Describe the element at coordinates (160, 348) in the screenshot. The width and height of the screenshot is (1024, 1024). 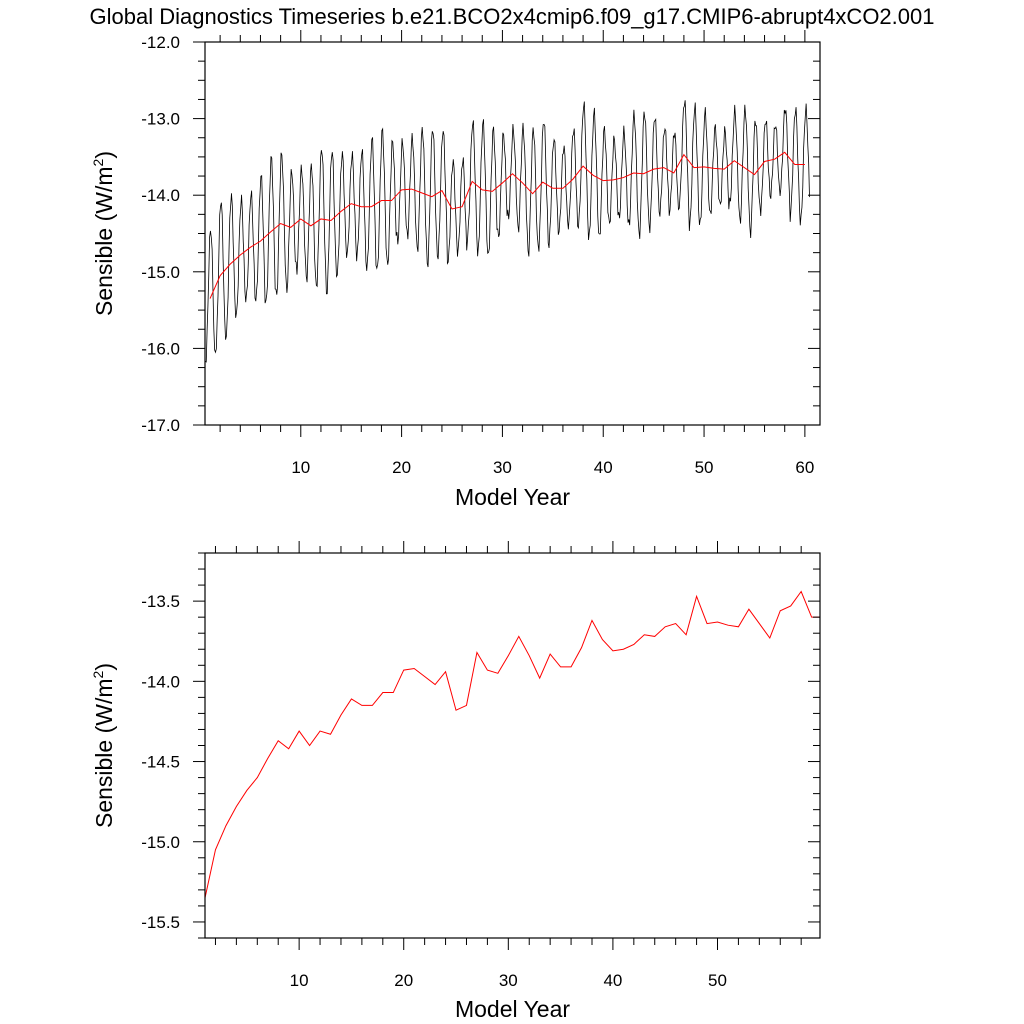
I see `y-tick-label: -16.0` at that location.